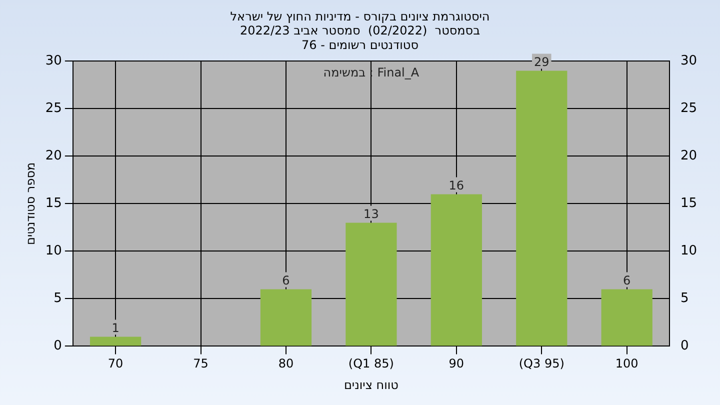 This screenshot has height=405, width=720. What do you see at coordinates (360, 16) in the screenshot?
I see `chart-title: היסטוגרמת ציונים בקורס - מדיניות החוץ של ישראל` at bounding box center [360, 16].